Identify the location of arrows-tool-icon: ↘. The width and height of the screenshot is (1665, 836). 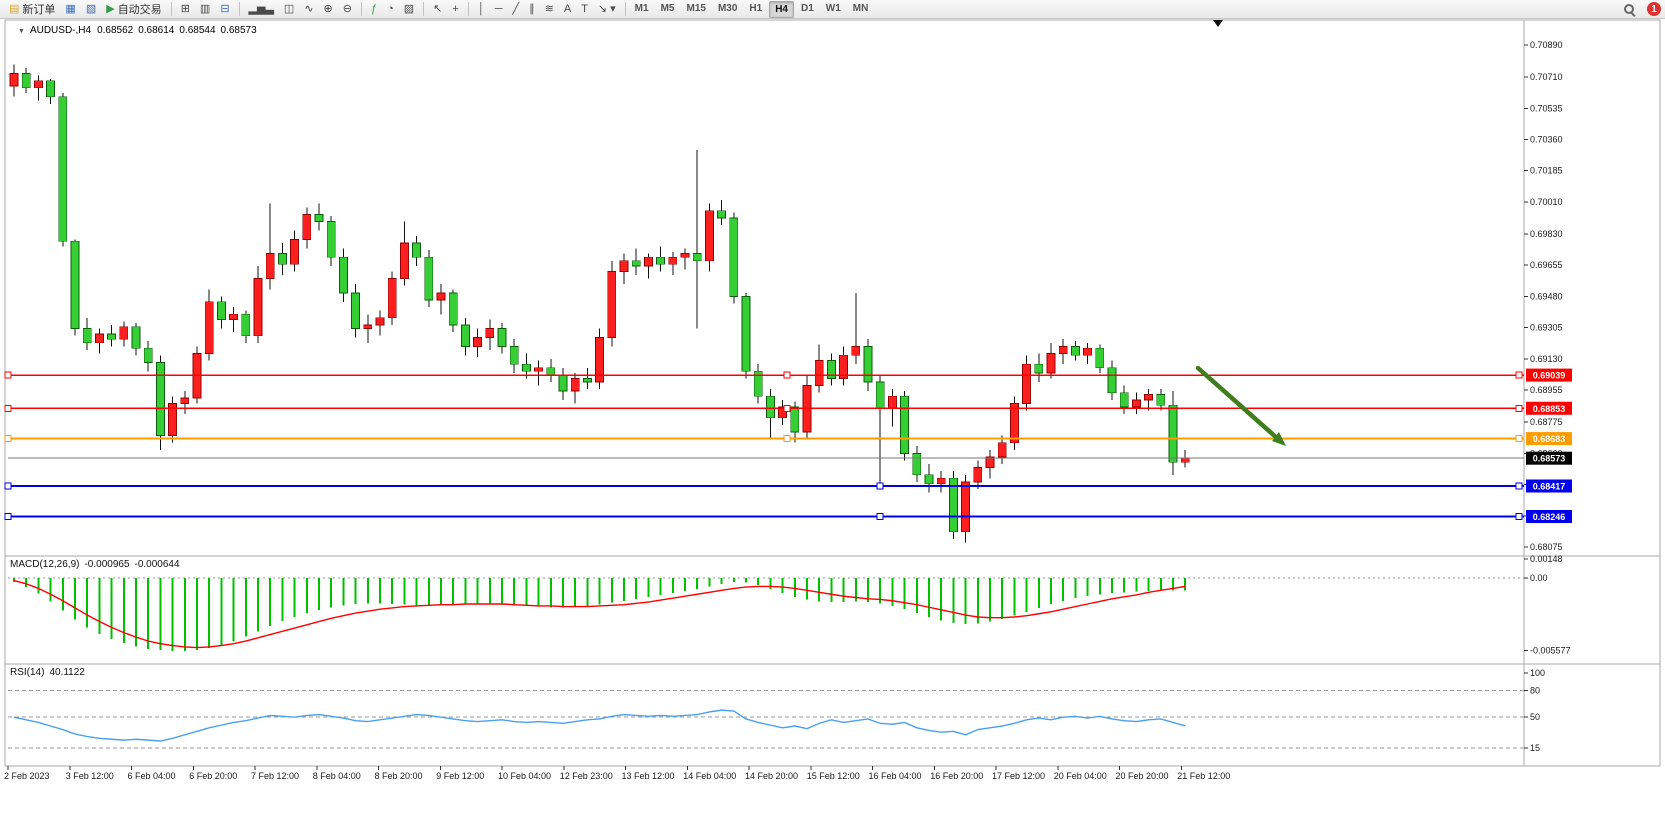
(602, 8).